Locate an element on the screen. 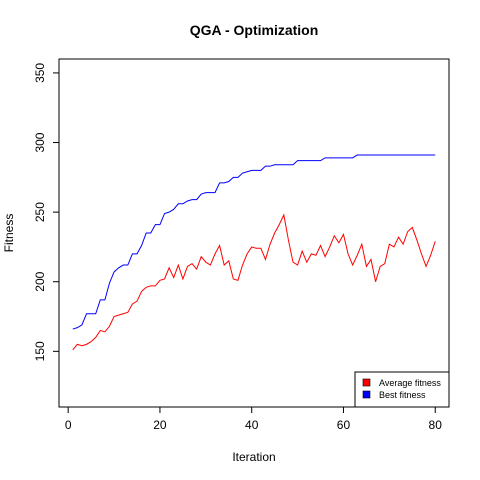  x-tick-label: 80 is located at coordinates (436, 425).